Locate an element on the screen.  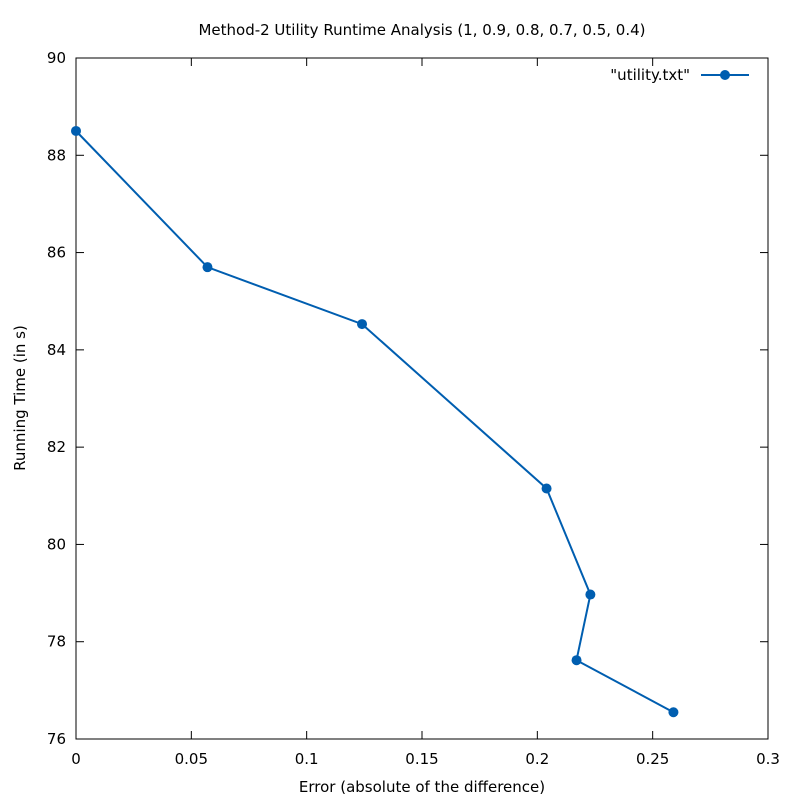
y-tick-label: 88 is located at coordinates (56, 155).